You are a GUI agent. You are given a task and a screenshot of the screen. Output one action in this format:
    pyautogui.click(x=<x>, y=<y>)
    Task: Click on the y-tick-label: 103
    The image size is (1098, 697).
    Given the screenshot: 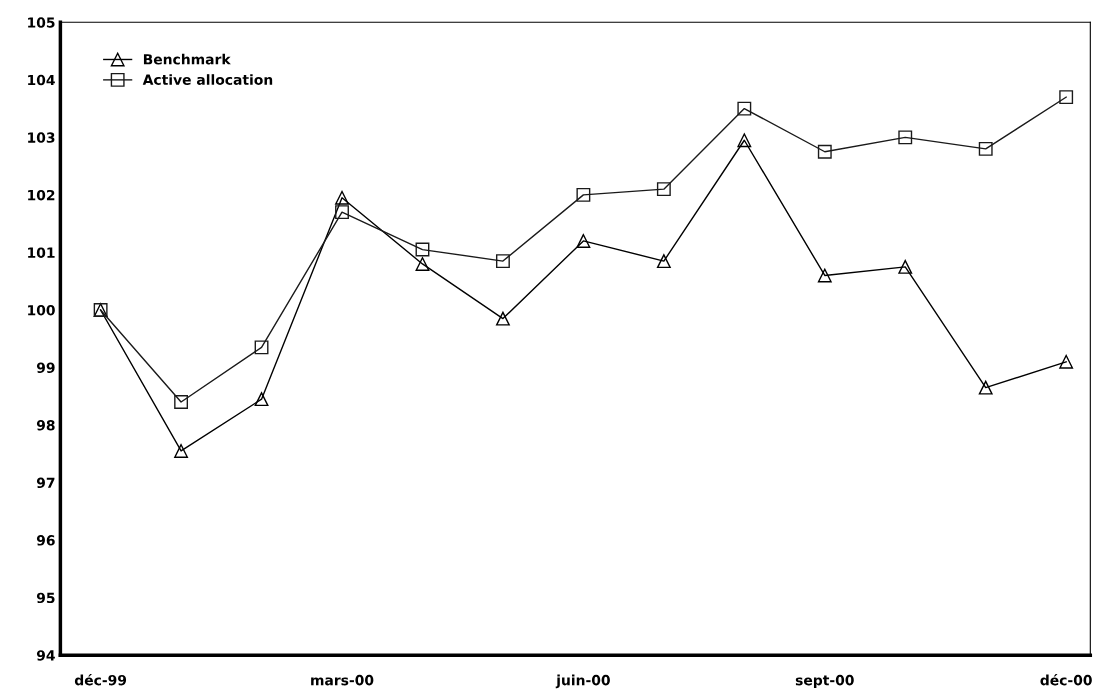 What is the action you would take?
    pyautogui.click(x=41, y=137)
    